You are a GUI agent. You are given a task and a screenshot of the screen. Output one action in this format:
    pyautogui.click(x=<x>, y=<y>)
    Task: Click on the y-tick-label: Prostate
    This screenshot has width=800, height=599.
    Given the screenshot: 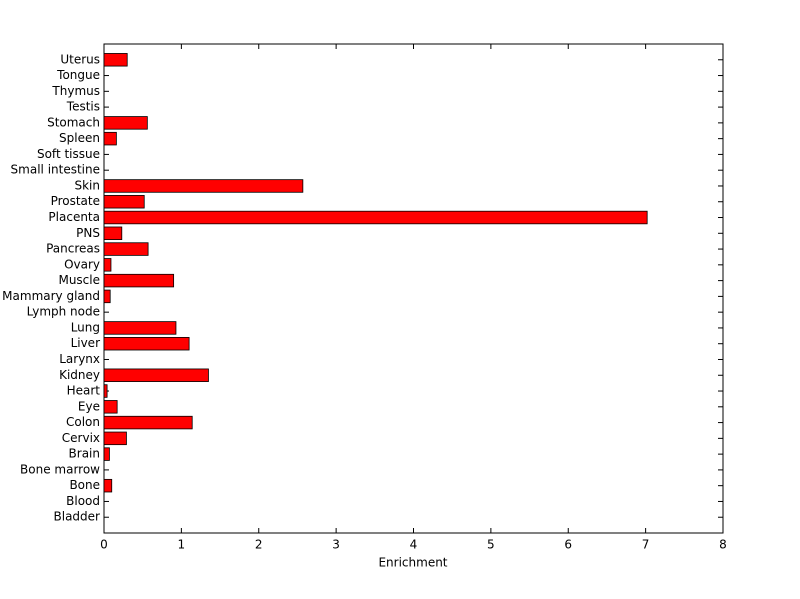 What is the action you would take?
    pyautogui.click(x=75, y=201)
    